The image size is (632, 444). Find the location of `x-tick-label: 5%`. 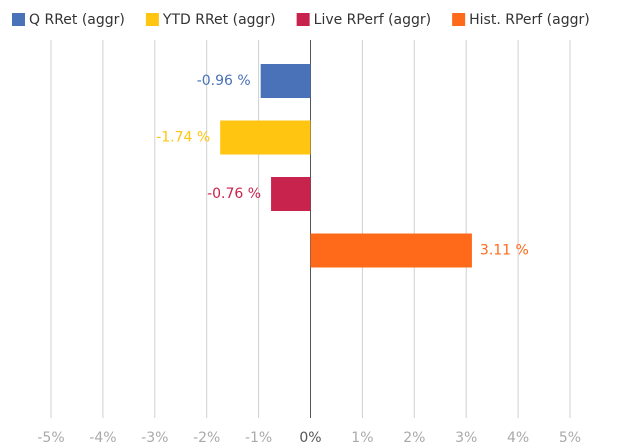

x-tick-label: 5% is located at coordinates (570, 437).